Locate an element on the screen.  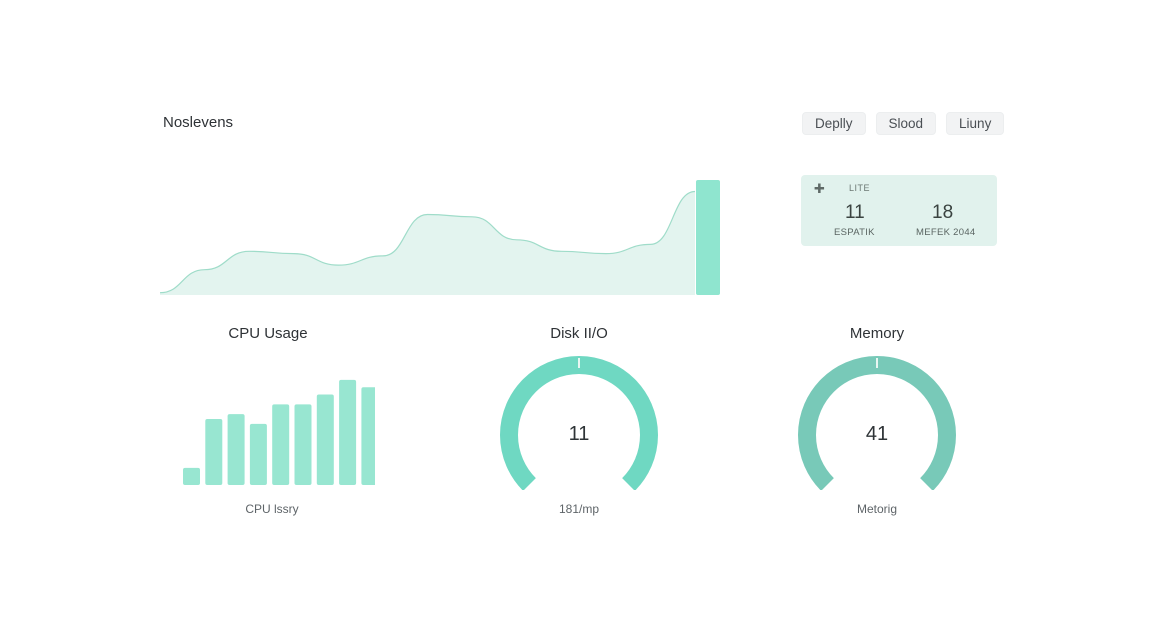
memory-value: 41 is located at coordinates (877, 434).